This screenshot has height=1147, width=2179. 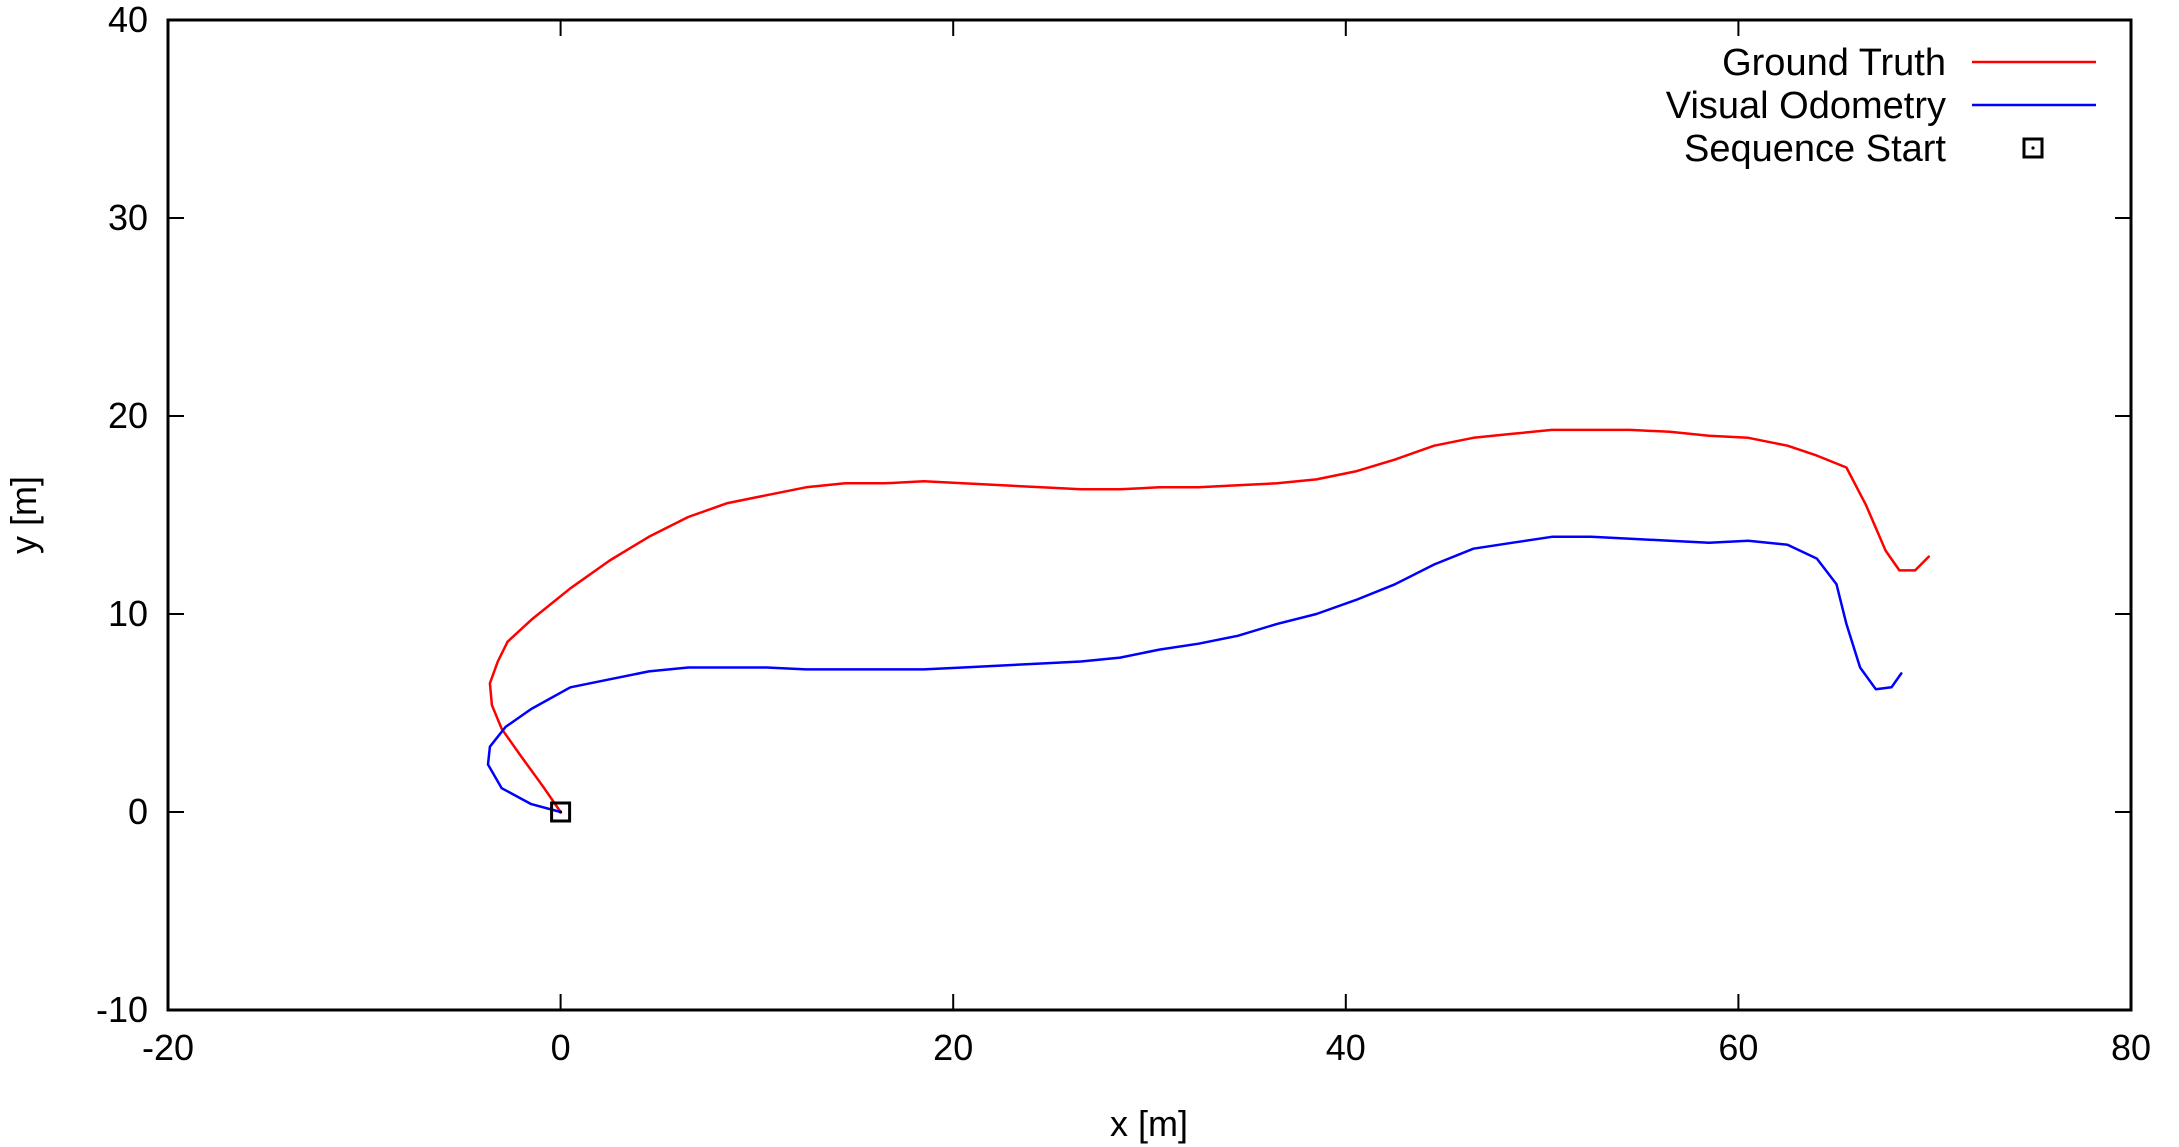 I want to click on legend-label: Sequence Start, so click(x=1815, y=149).